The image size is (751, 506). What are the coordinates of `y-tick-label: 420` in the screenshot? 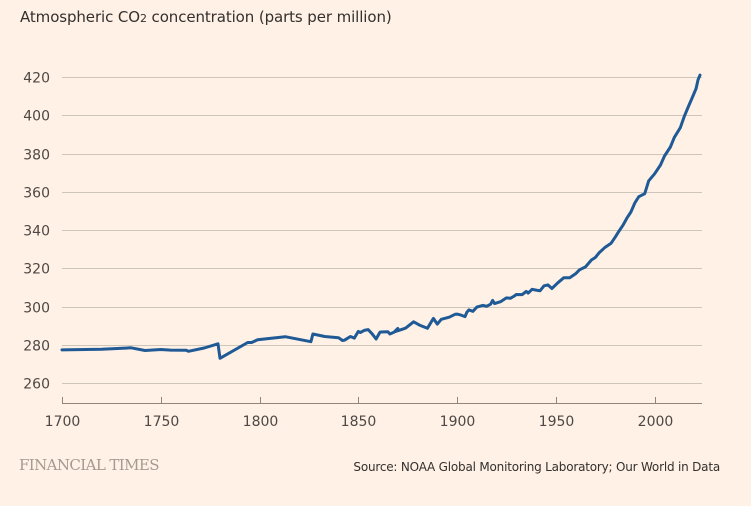 It's located at (36, 79).